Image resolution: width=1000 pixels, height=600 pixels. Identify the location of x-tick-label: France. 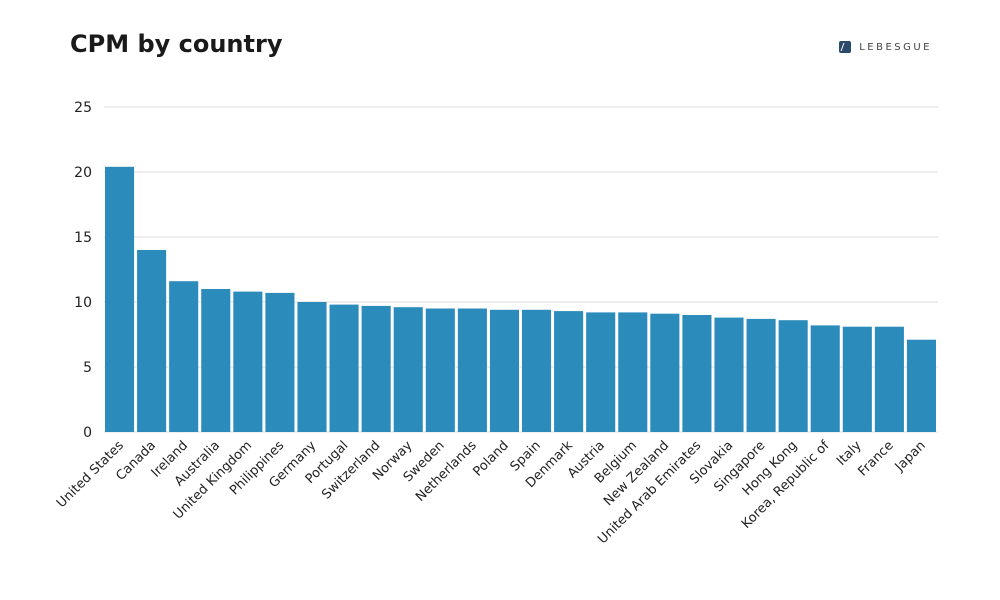
(876, 458).